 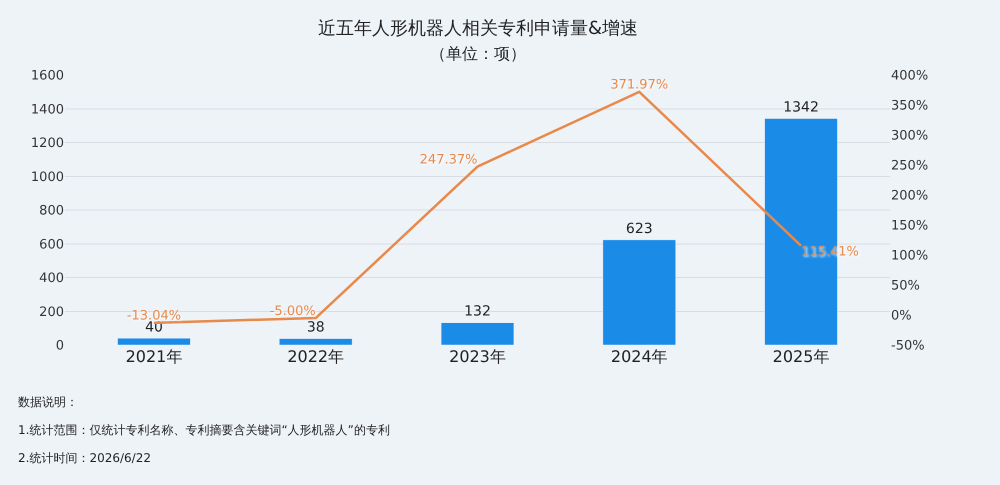 I want to click on x-tick-label: 2021年, so click(x=154, y=356).